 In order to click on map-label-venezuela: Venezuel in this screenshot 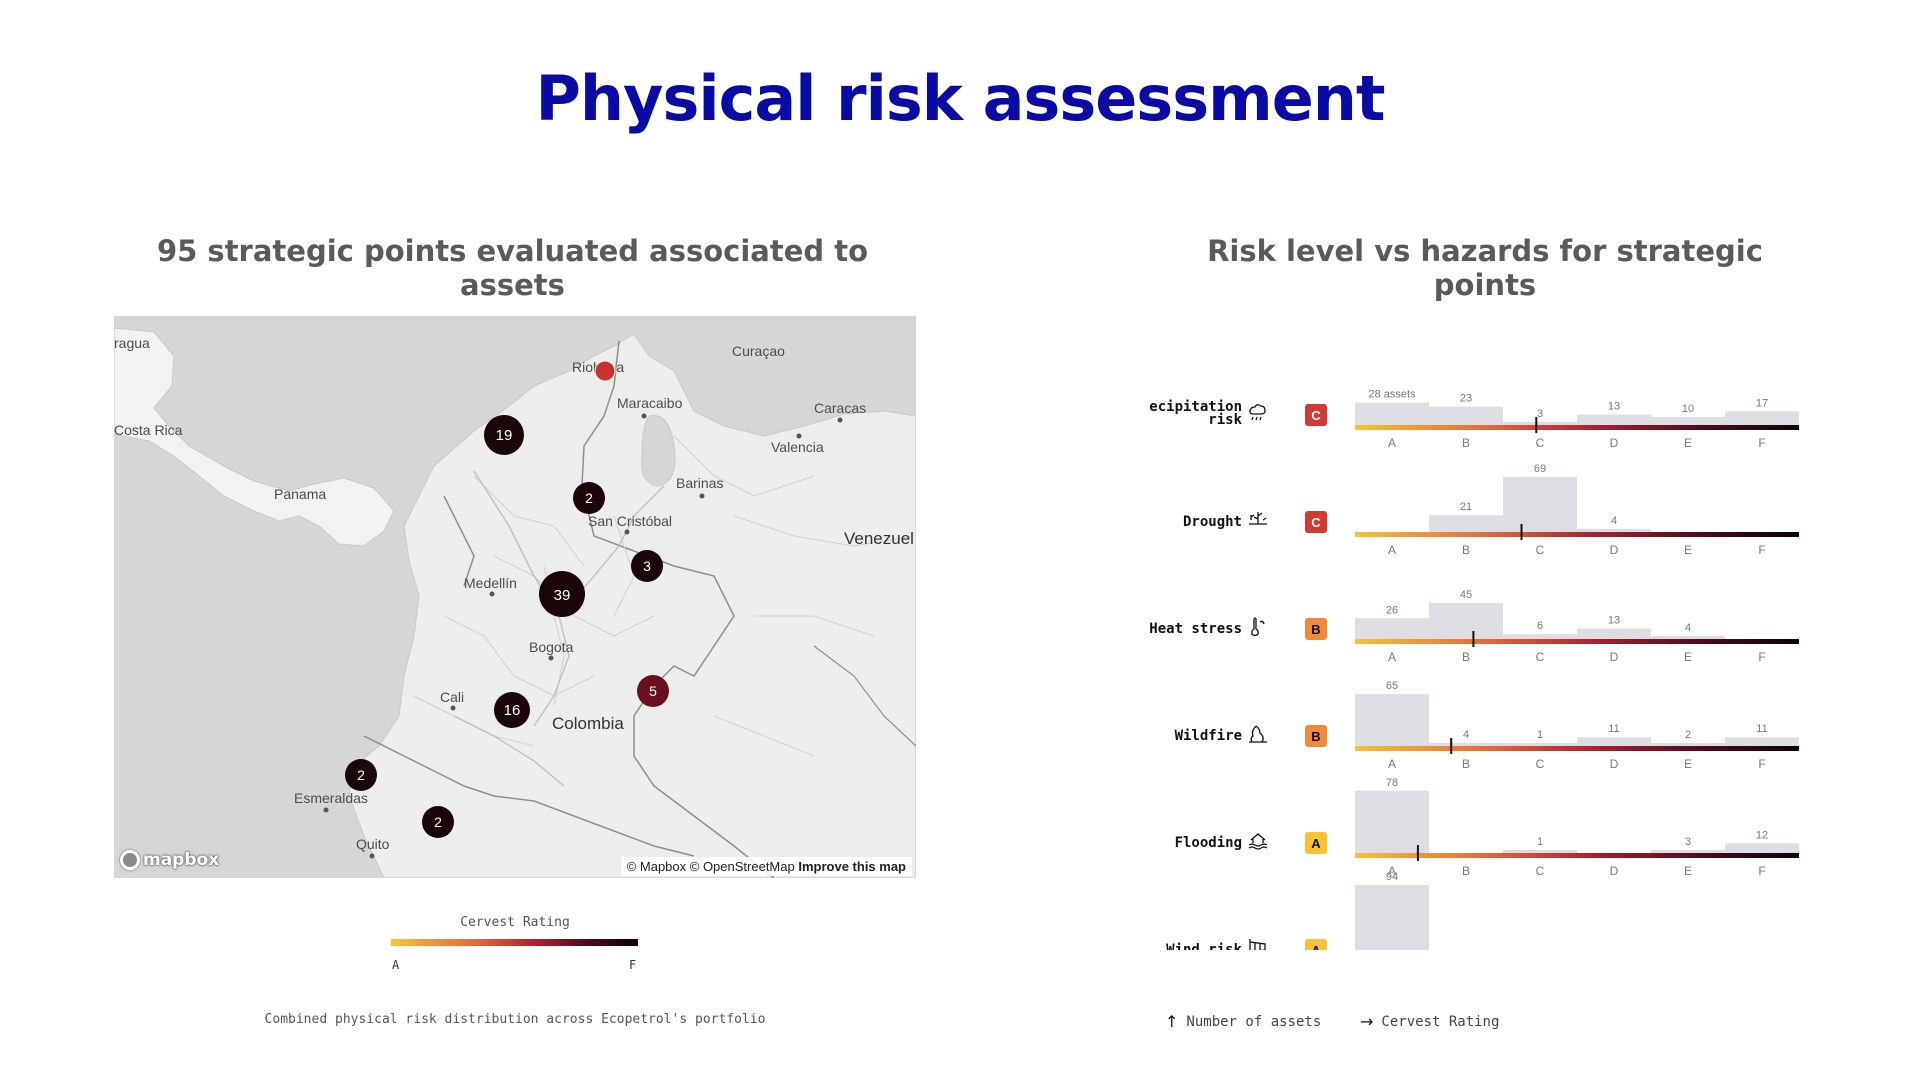, I will do `click(879, 538)`.